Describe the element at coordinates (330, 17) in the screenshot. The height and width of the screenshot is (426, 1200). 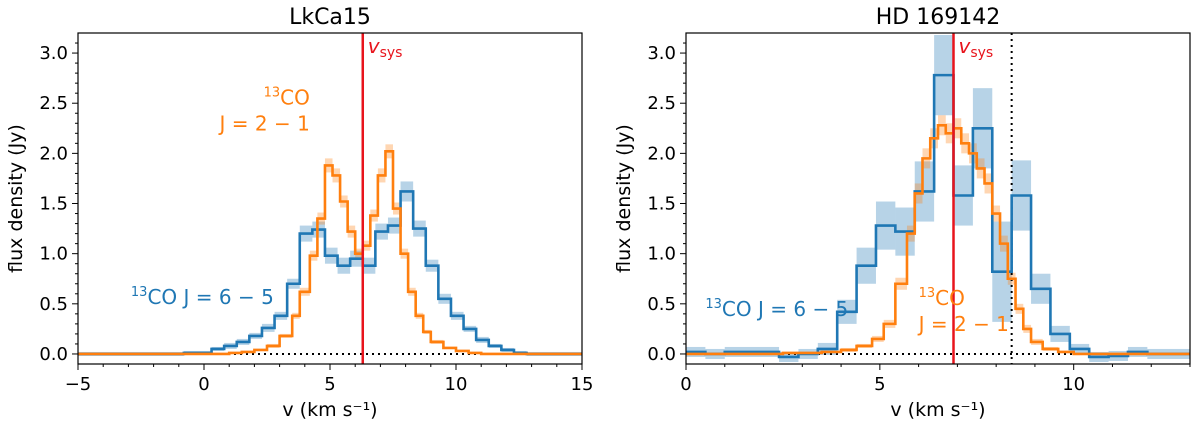
I see `chart-title: LkCa15` at that location.